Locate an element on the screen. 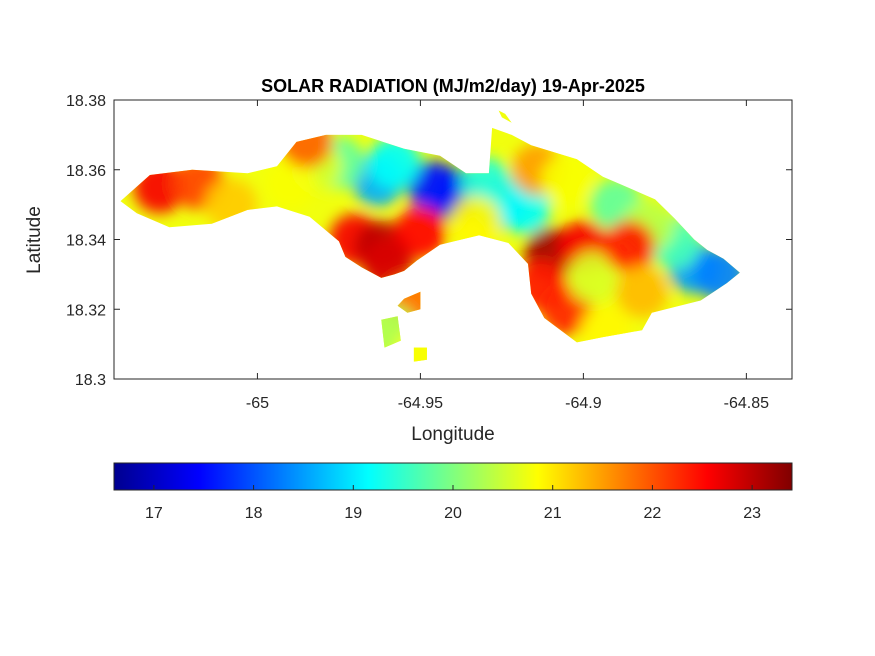 Image resolution: width=875 pixels, height=656 pixels. y-tick-label: 18.34 is located at coordinates (86, 241).